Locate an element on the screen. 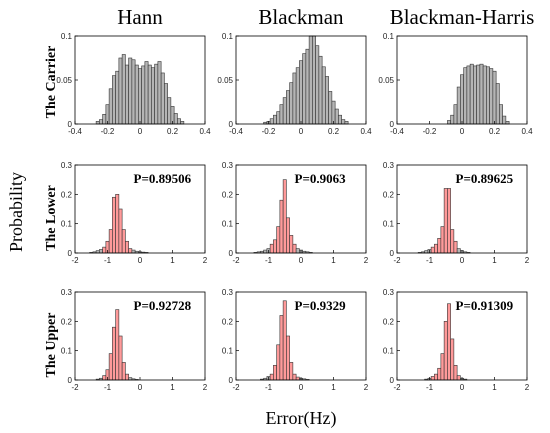  y-tick-label: 0.2 is located at coordinates (389, 194).